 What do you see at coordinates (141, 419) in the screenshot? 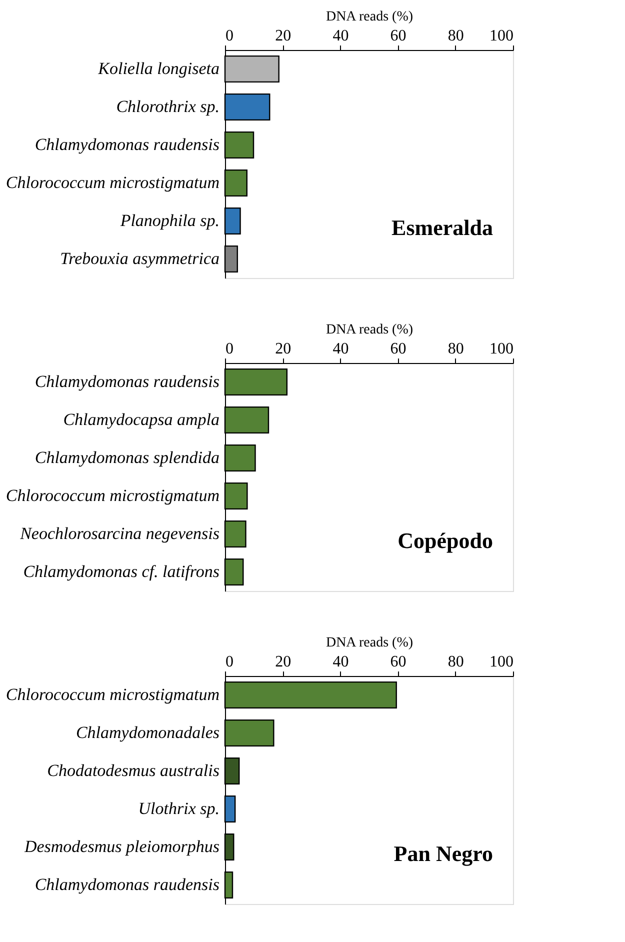
I see `y-tick-label: Chlamydocapsa ampla` at bounding box center [141, 419].